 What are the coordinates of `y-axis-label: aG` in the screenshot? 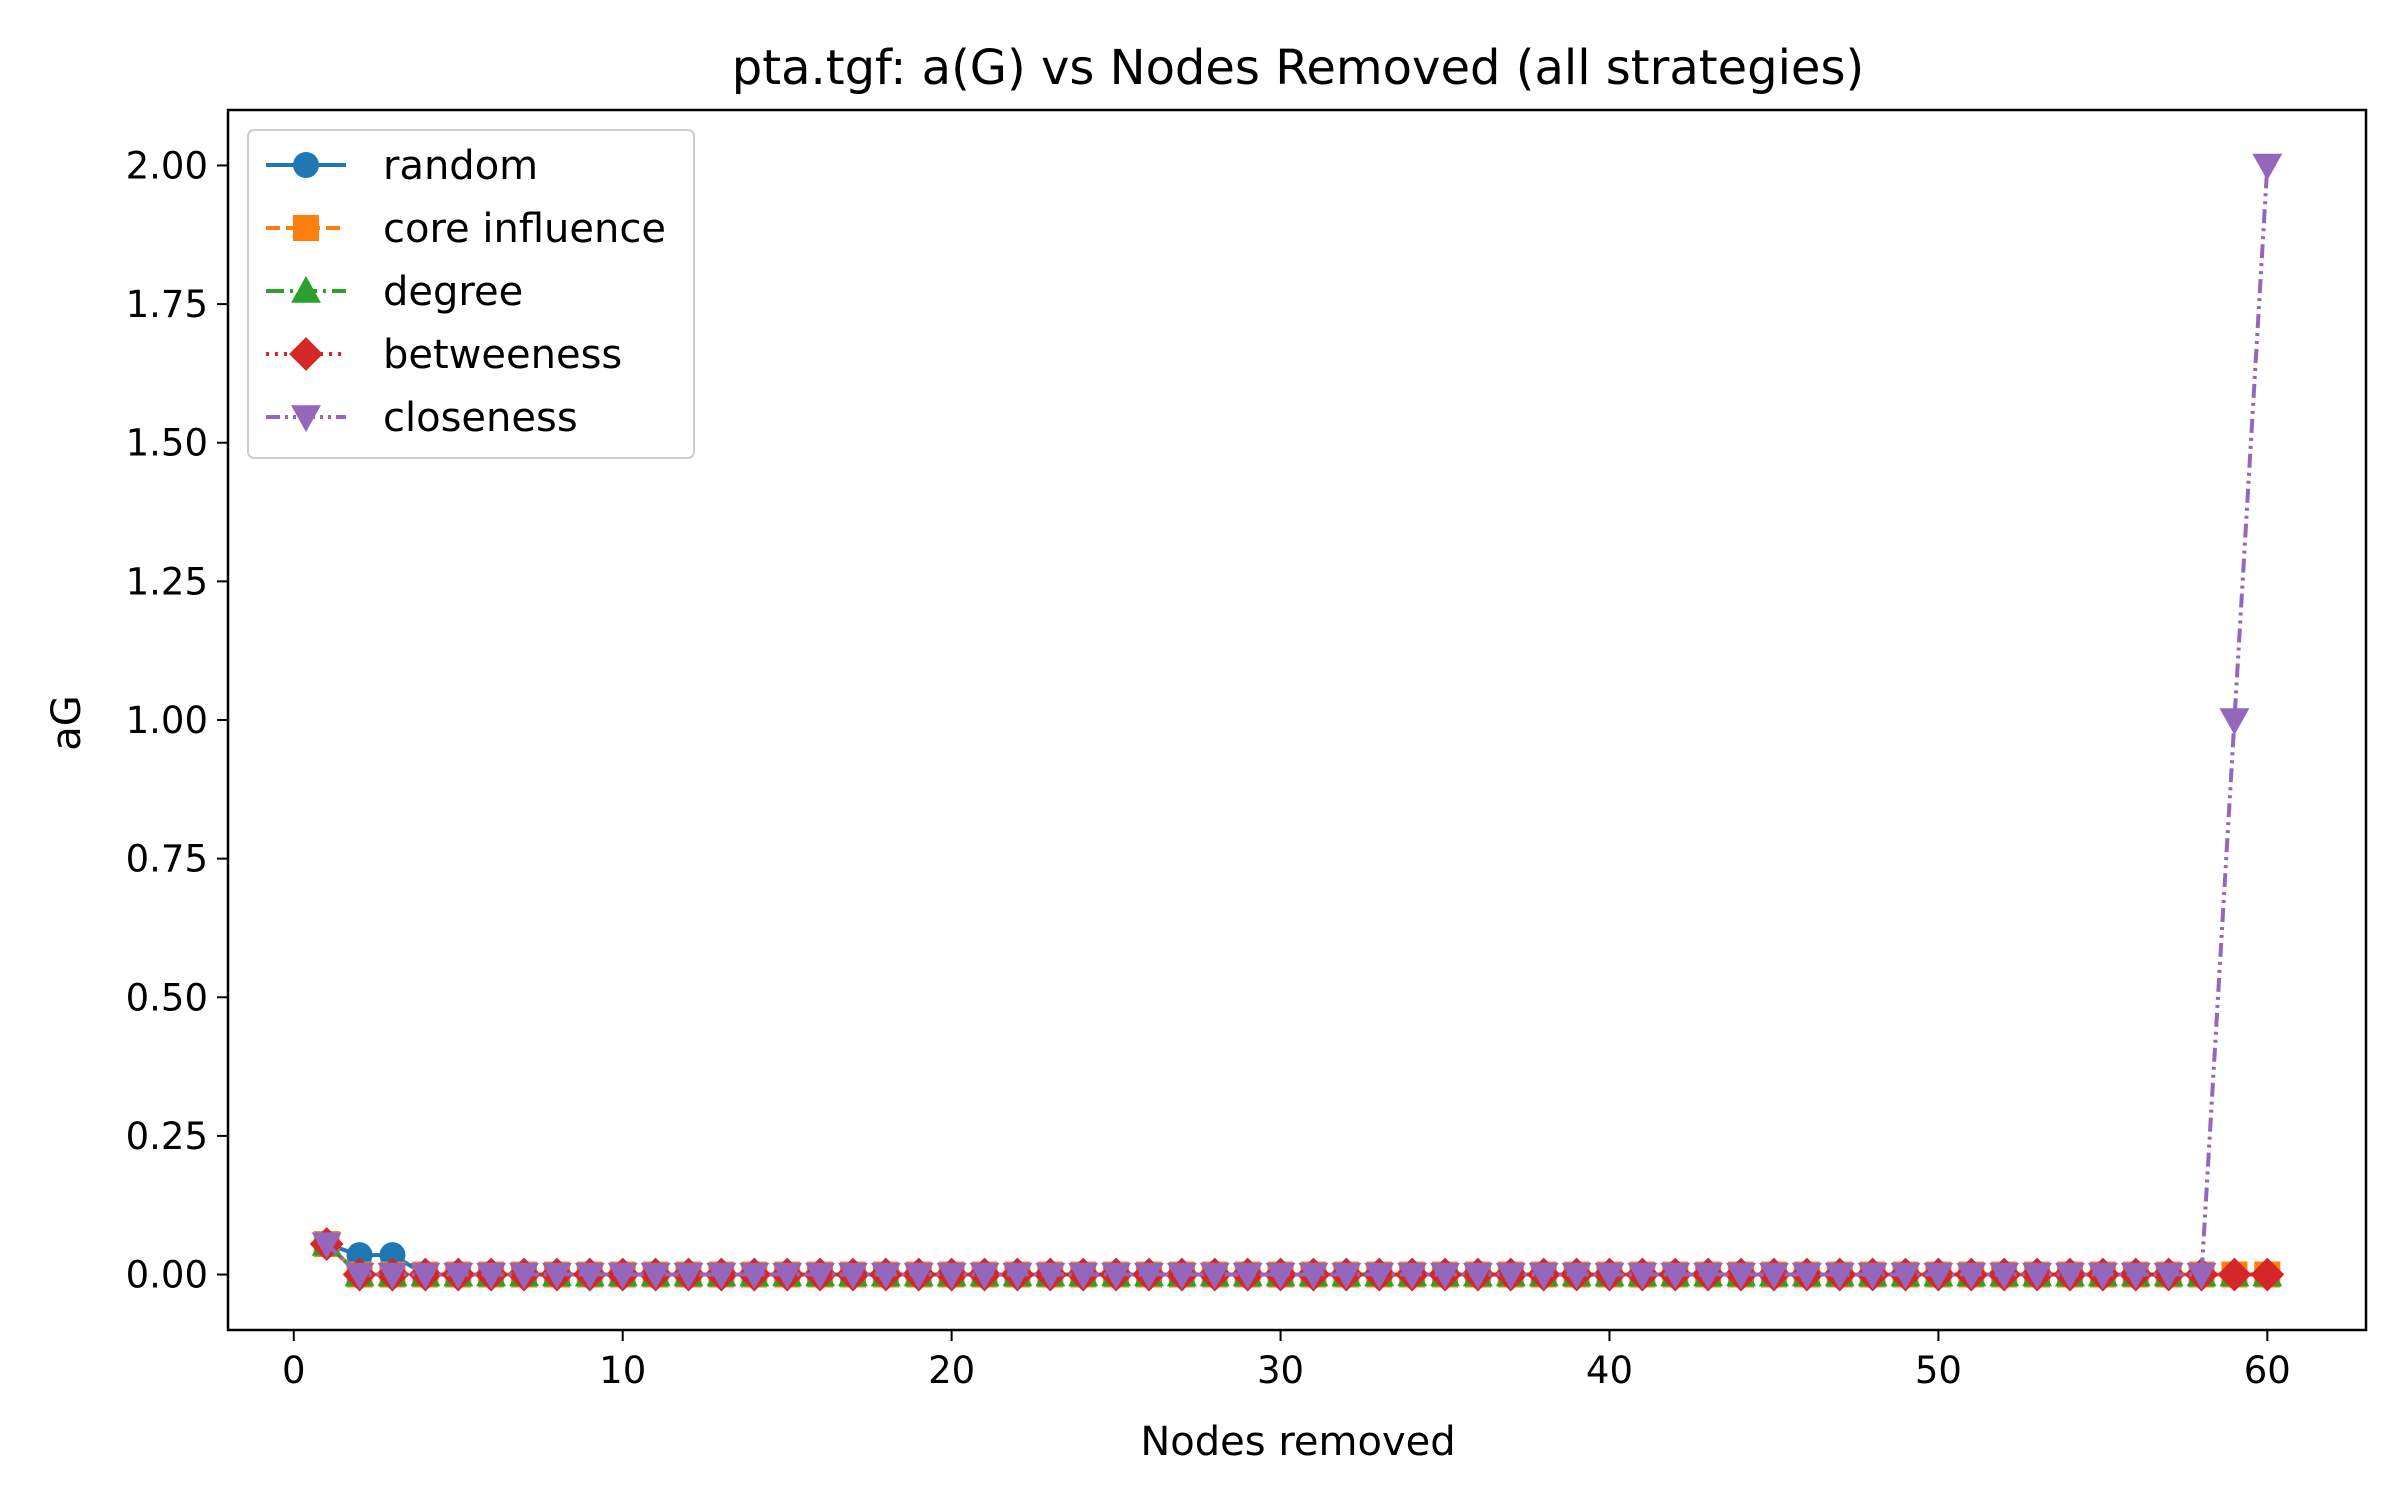 It's located at (67, 723).